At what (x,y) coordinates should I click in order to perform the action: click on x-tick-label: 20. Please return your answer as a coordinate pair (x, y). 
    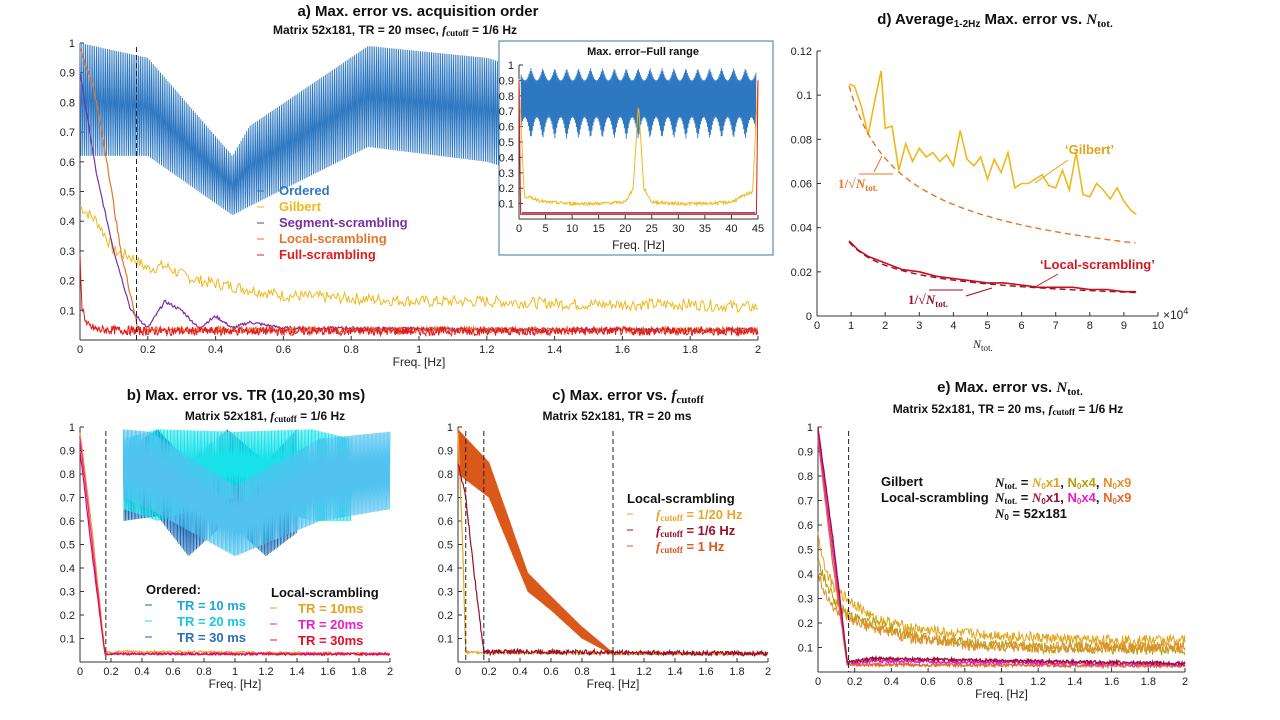
    Looking at the image, I should click on (625, 229).